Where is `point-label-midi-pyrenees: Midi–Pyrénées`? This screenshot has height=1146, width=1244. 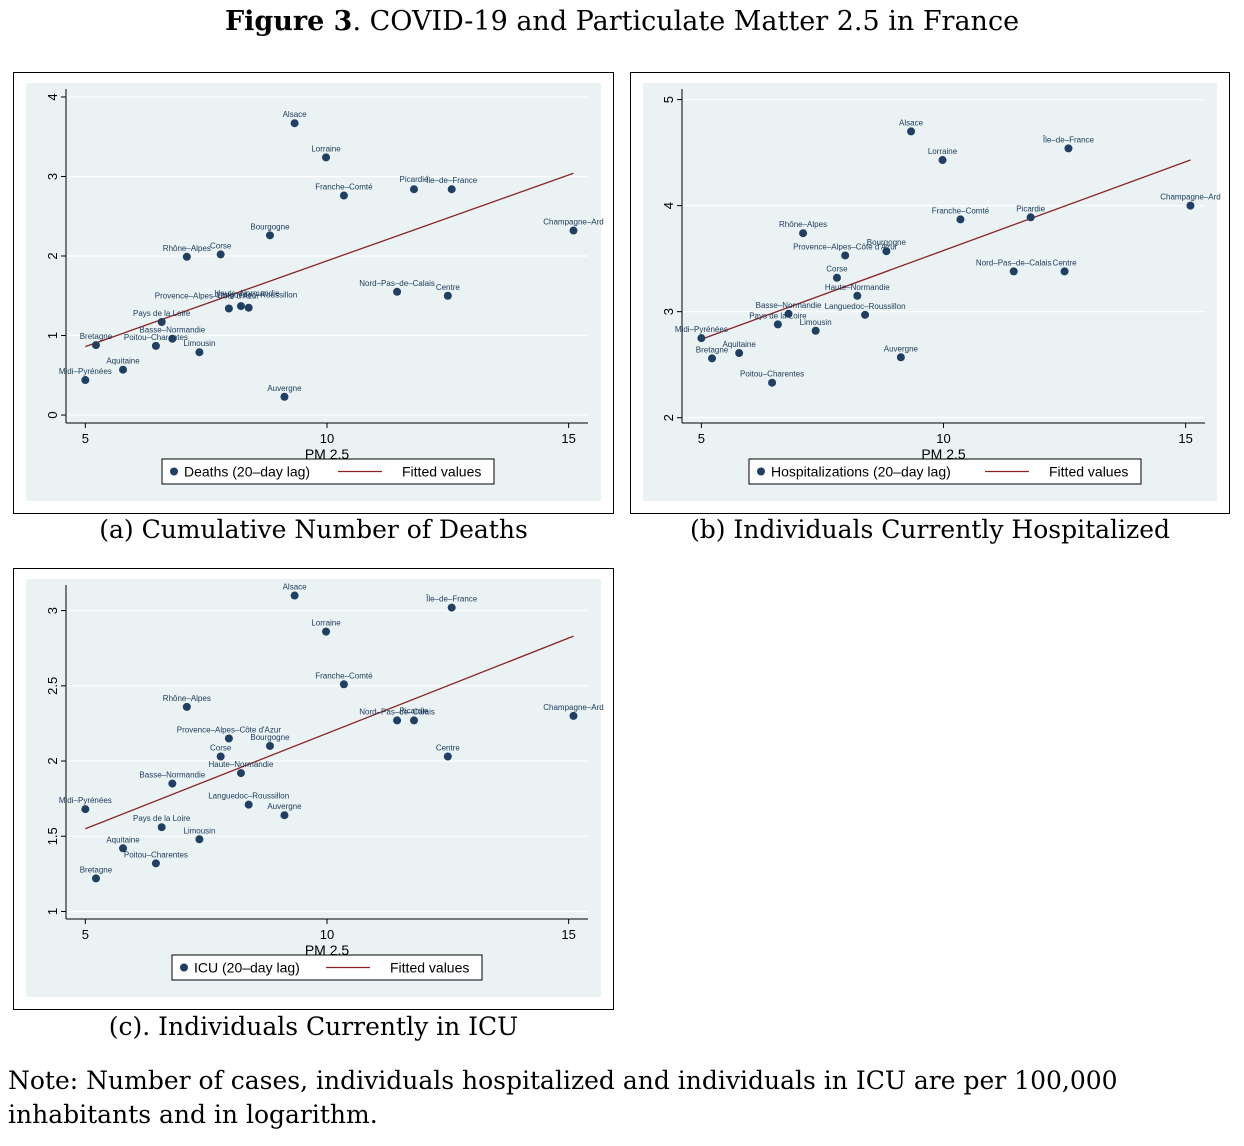 point-label-midi-pyrenees: Midi–Pyrénées is located at coordinates (85, 371).